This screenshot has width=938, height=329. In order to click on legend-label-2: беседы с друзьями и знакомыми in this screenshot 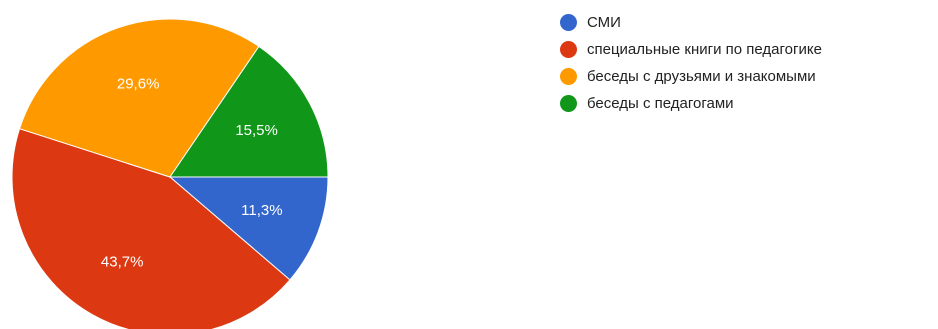, I will do `click(701, 76)`.